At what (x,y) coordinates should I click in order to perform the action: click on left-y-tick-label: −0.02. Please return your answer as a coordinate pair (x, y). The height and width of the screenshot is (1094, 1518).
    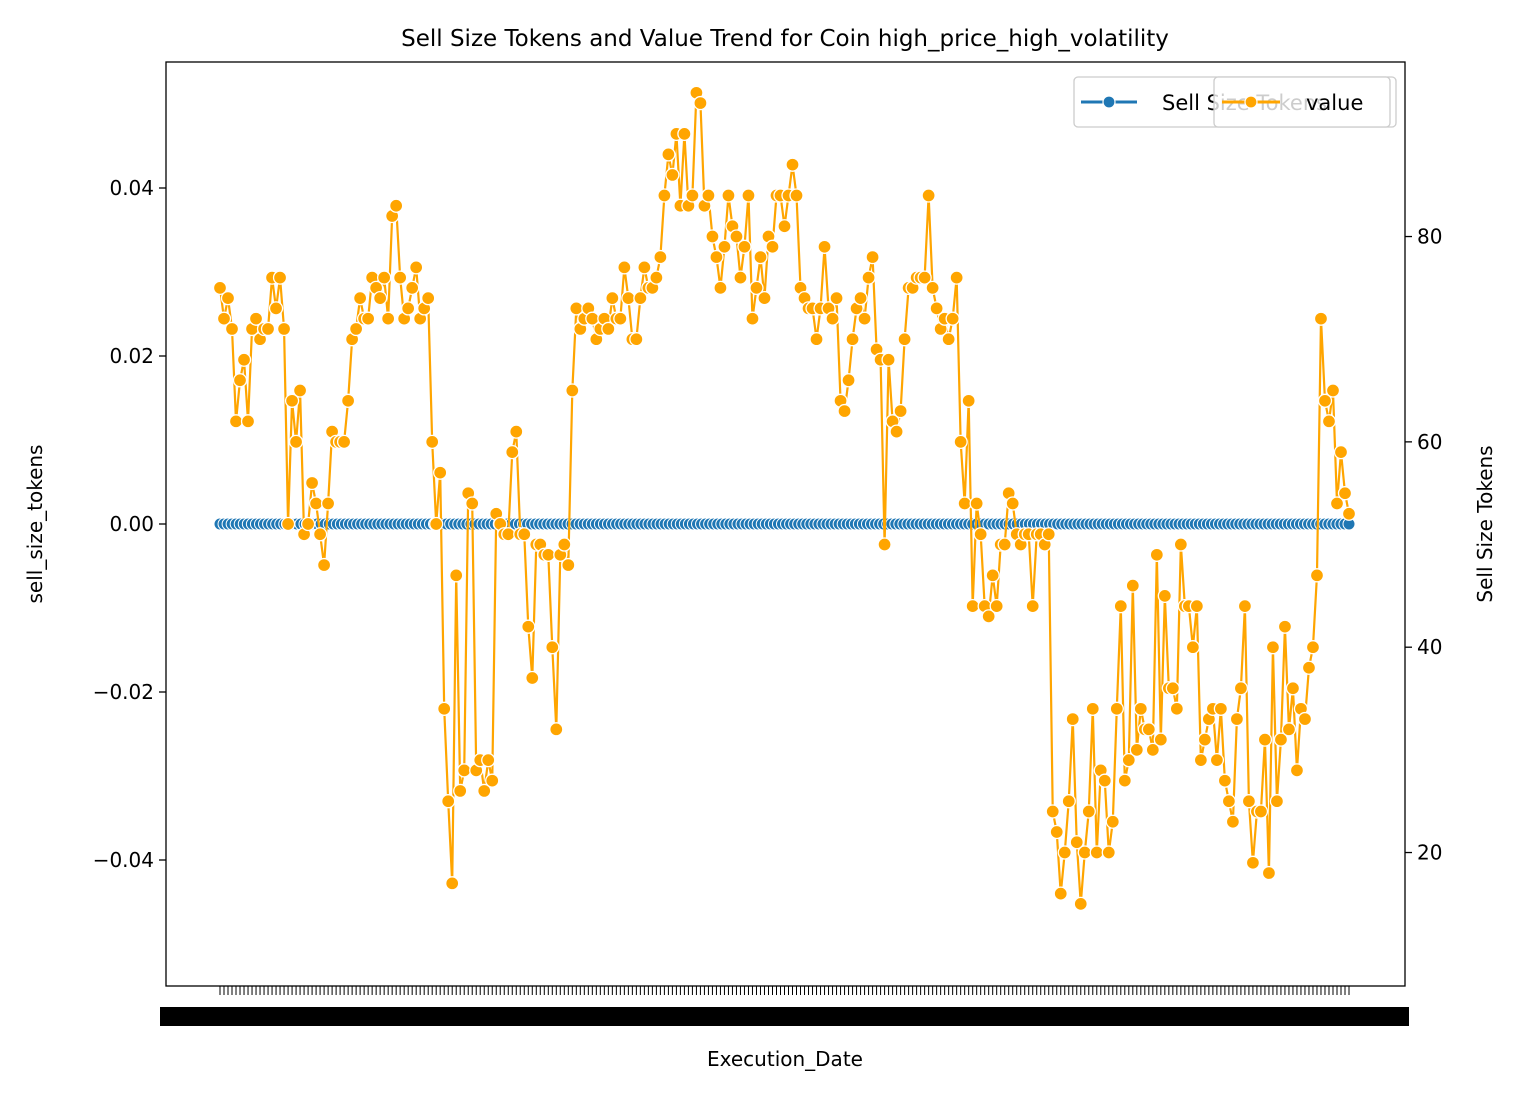
    Looking at the image, I should click on (123, 692).